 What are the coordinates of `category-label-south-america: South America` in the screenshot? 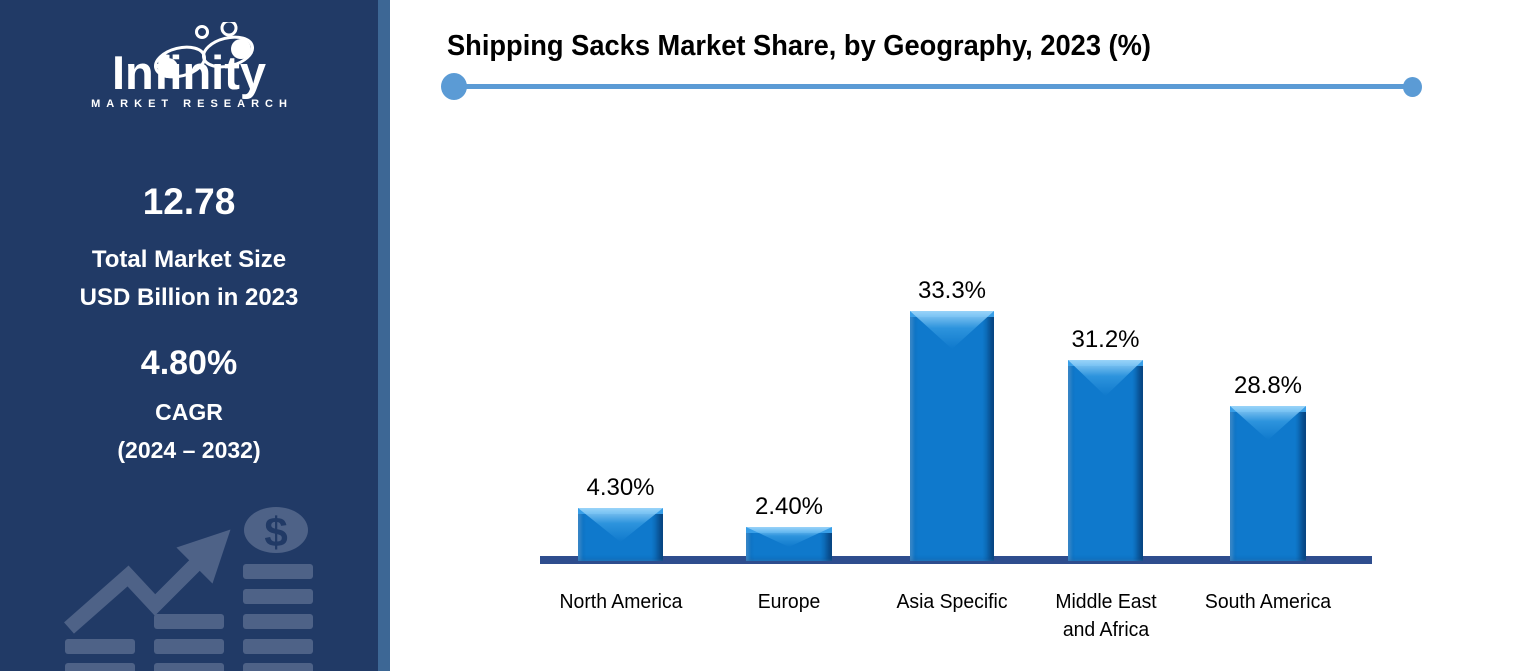 It's located at (1268, 602).